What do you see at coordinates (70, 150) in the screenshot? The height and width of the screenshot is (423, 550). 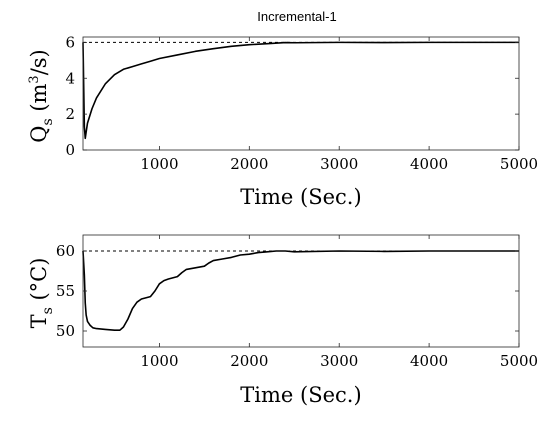 I see `y-tick-label: 0` at bounding box center [70, 150].